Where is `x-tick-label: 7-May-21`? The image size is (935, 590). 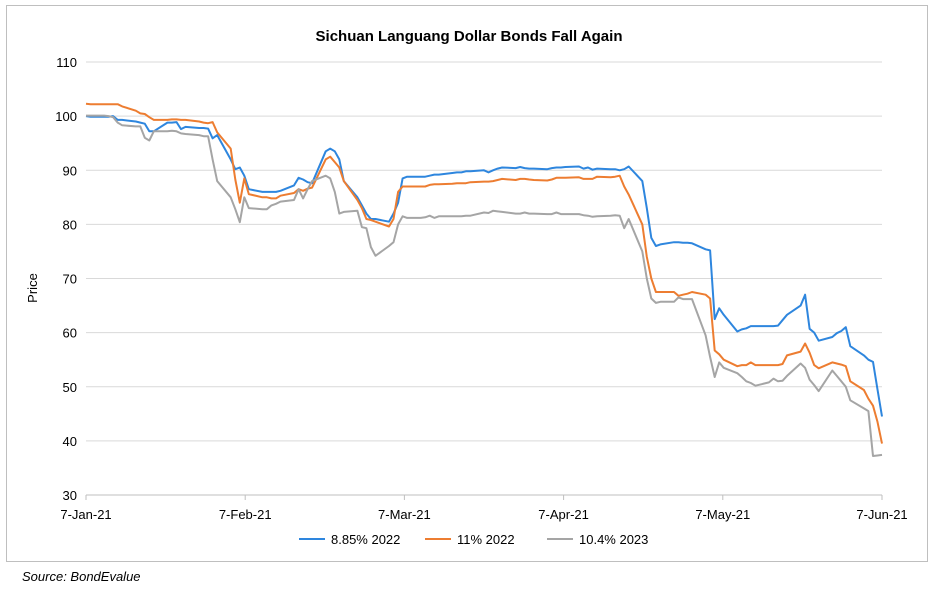
x-tick-label: 7-May-21 is located at coordinates (722, 514).